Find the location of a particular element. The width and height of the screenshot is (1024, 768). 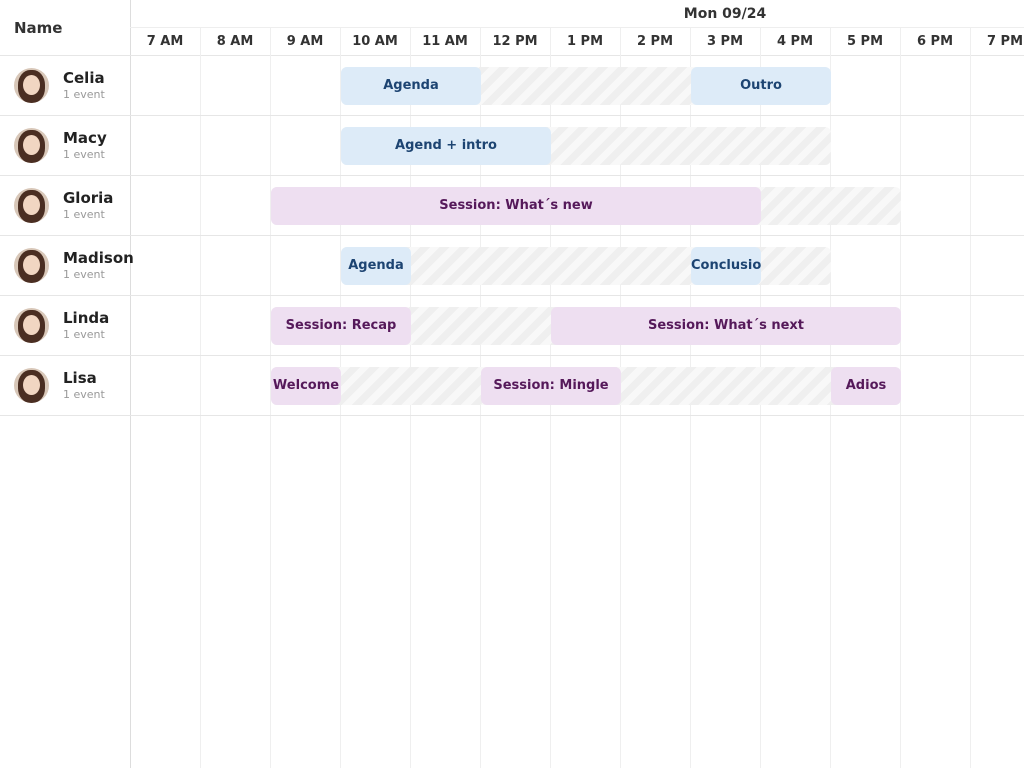

hour-label: 11 AM is located at coordinates (445, 41).